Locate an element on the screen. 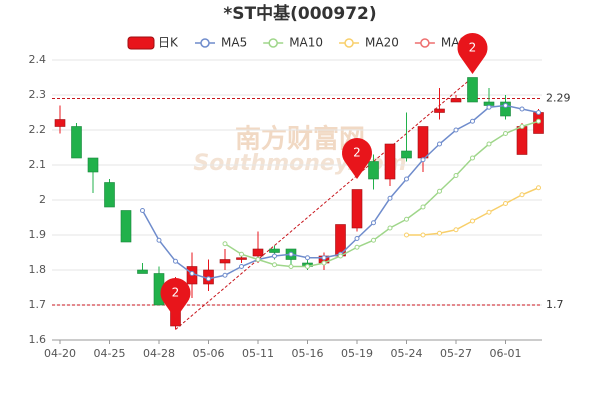 This screenshot has width=600, height=400. y-tick-label: 2.2 is located at coordinates (38, 129).